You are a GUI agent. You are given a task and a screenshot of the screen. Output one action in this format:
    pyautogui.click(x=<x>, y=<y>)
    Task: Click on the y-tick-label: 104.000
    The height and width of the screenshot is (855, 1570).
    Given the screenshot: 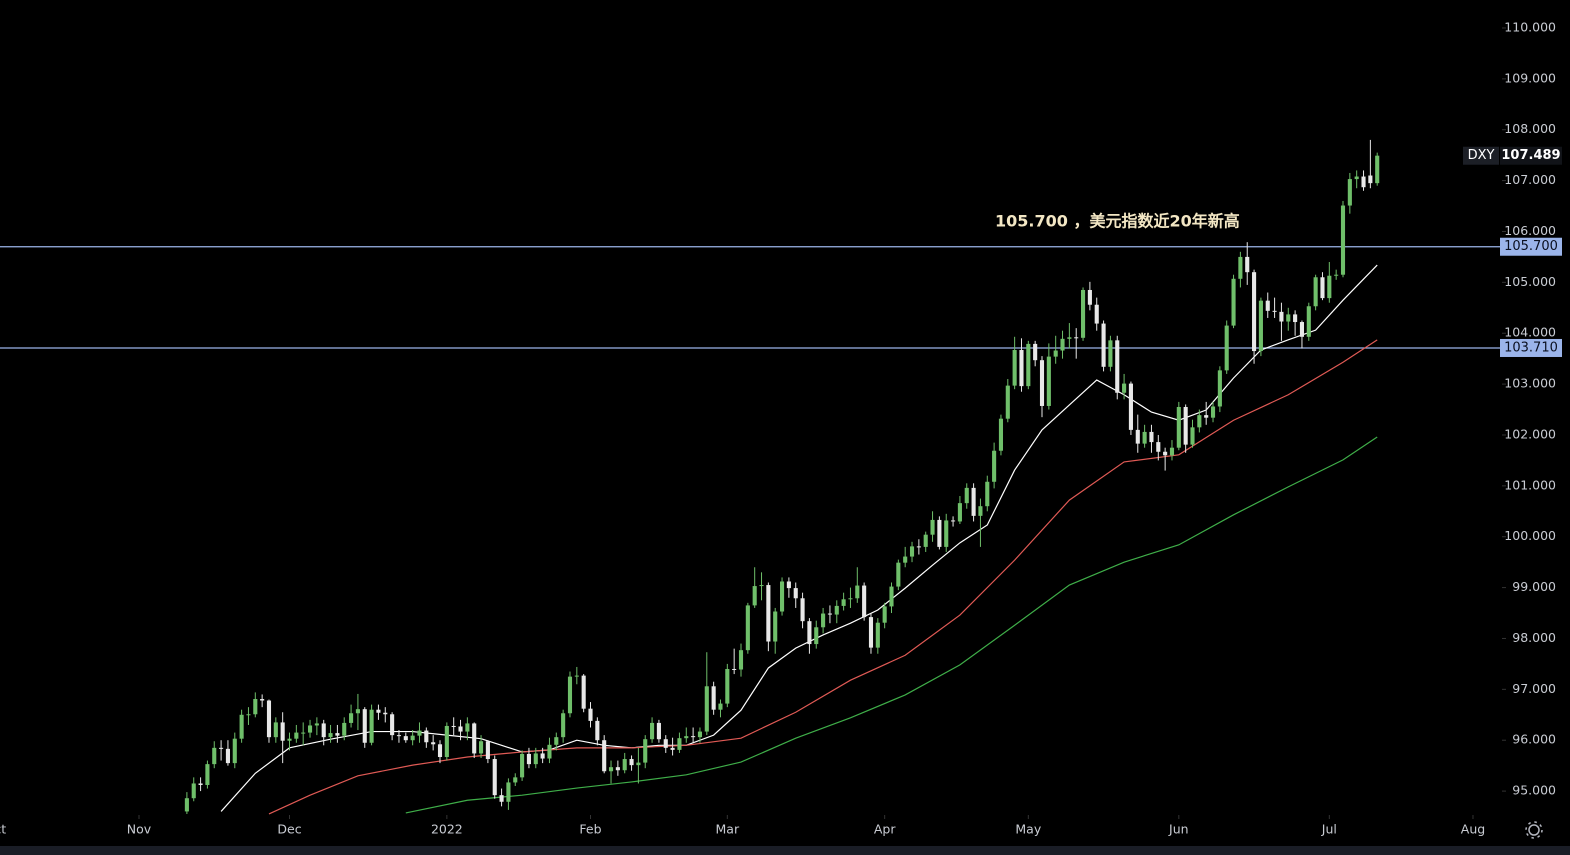 What is the action you would take?
    pyautogui.click(x=1530, y=332)
    